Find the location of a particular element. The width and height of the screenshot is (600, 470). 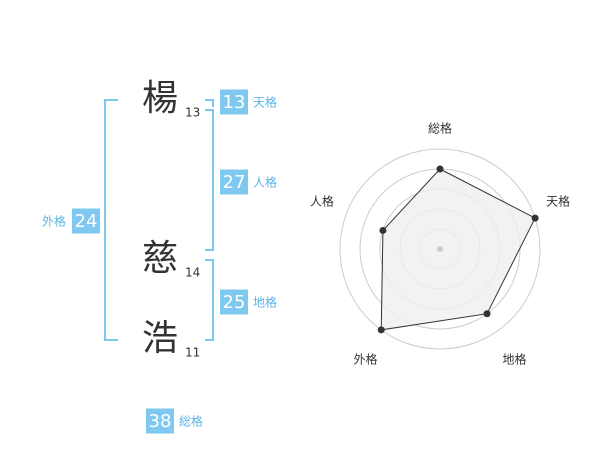

radar-label: 地格 is located at coordinates (515, 359).